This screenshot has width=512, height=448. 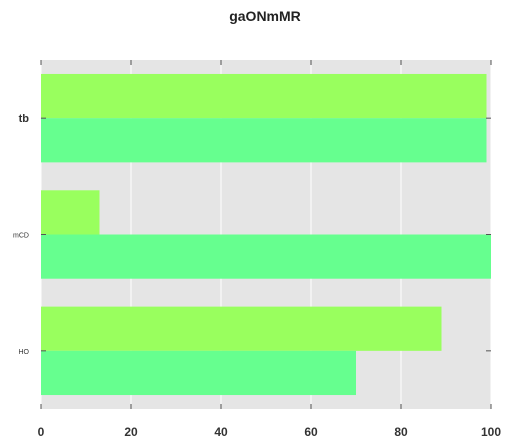 What do you see at coordinates (21, 236) in the screenshot?
I see `y-tick-label: mCD` at bounding box center [21, 236].